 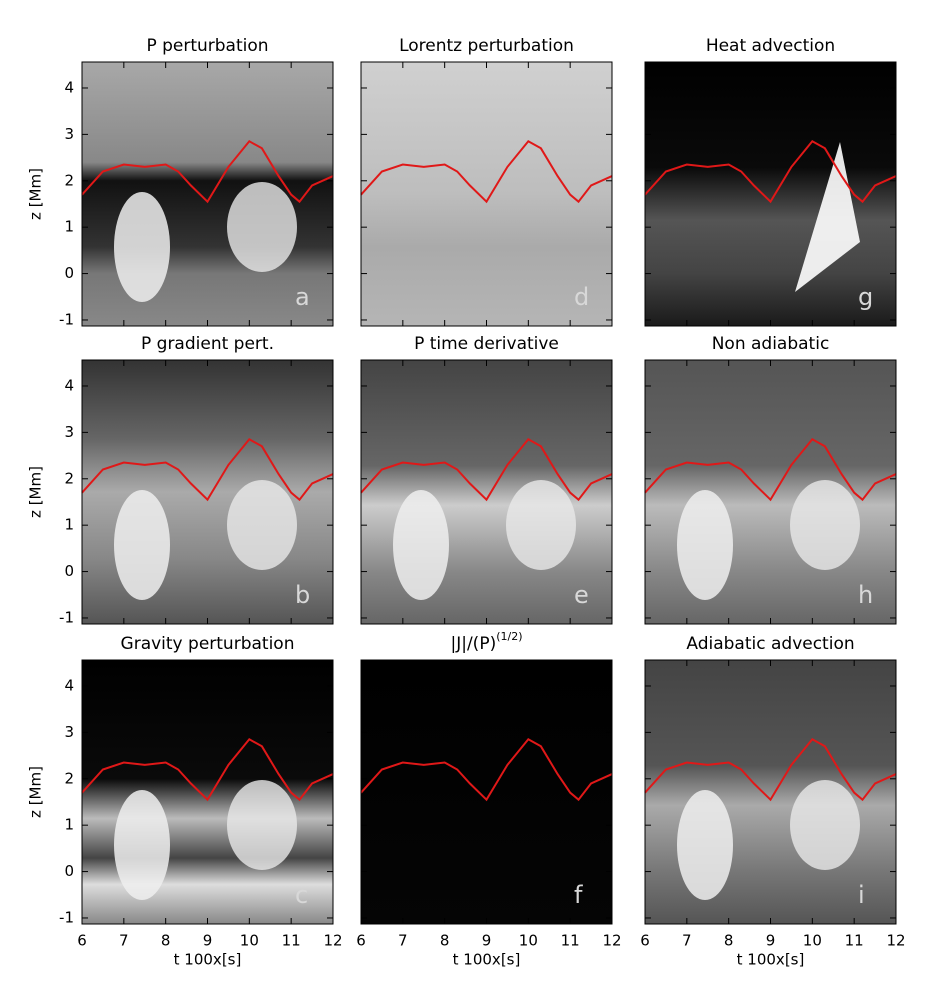 I want to click on panel-title-text: P perturbation, so click(x=207, y=46).